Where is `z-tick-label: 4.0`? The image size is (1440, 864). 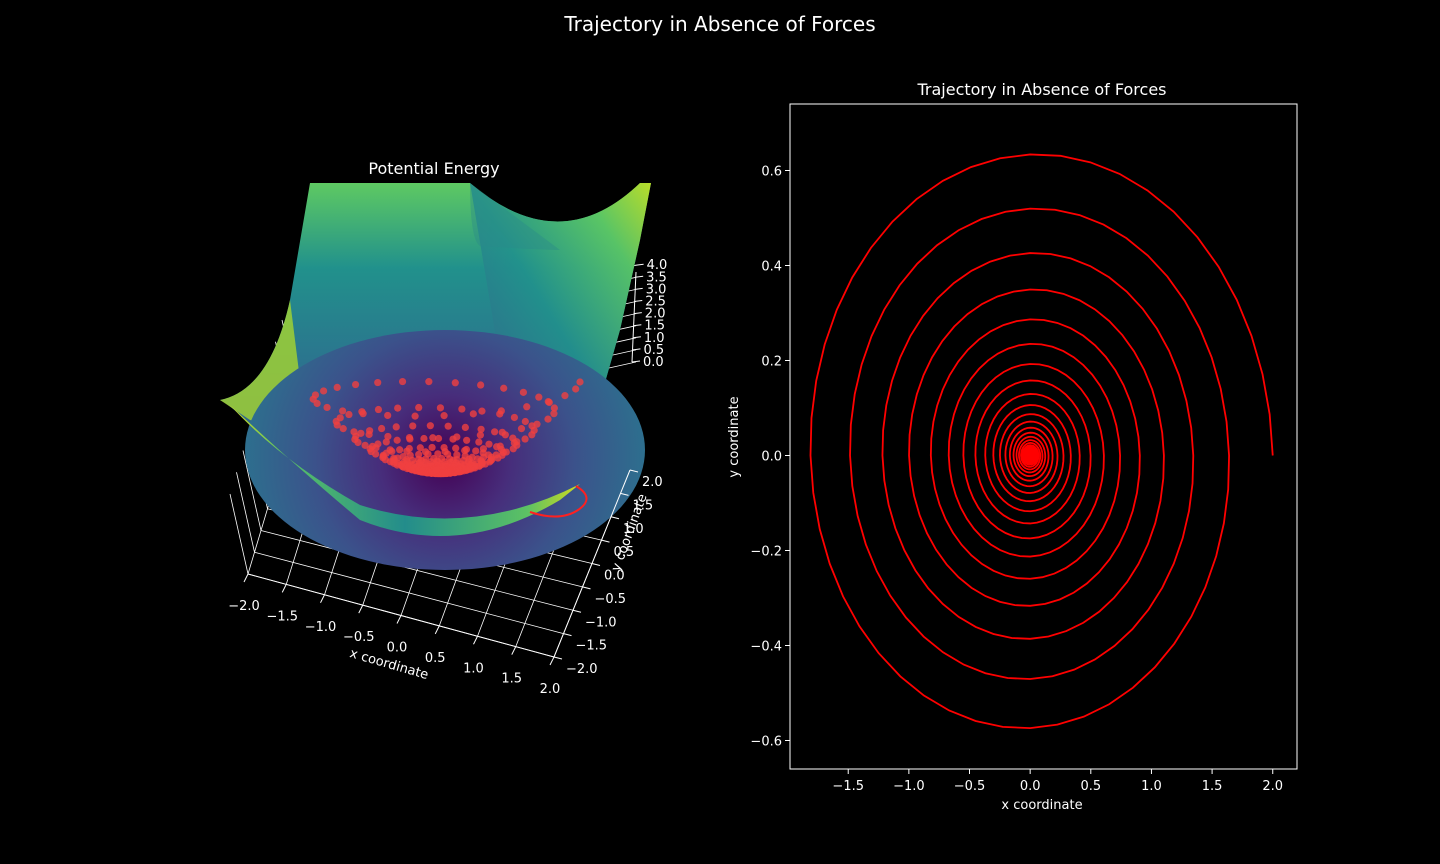
z-tick-label: 4.0 is located at coordinates (657, 265).